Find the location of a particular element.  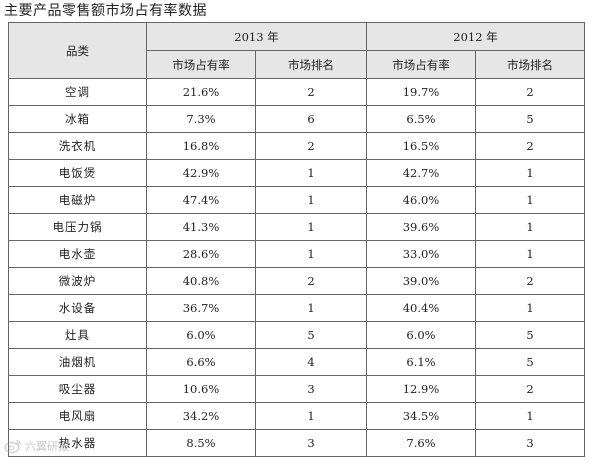

table-row: 电磁炉 47.4% 1 46.0% 1 is located at coordinates (296, 200).